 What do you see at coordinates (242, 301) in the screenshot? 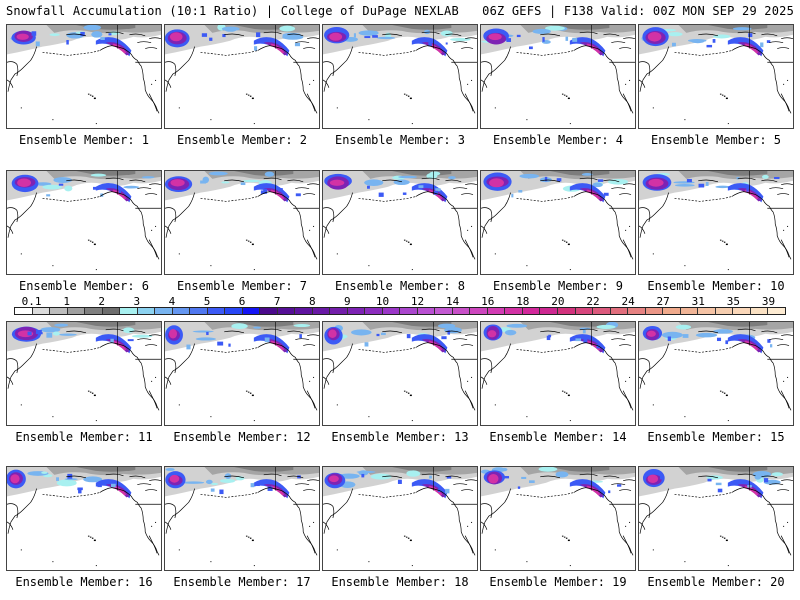
I see `colorbar-tick-label: 6` at bounding box center [242, 301].